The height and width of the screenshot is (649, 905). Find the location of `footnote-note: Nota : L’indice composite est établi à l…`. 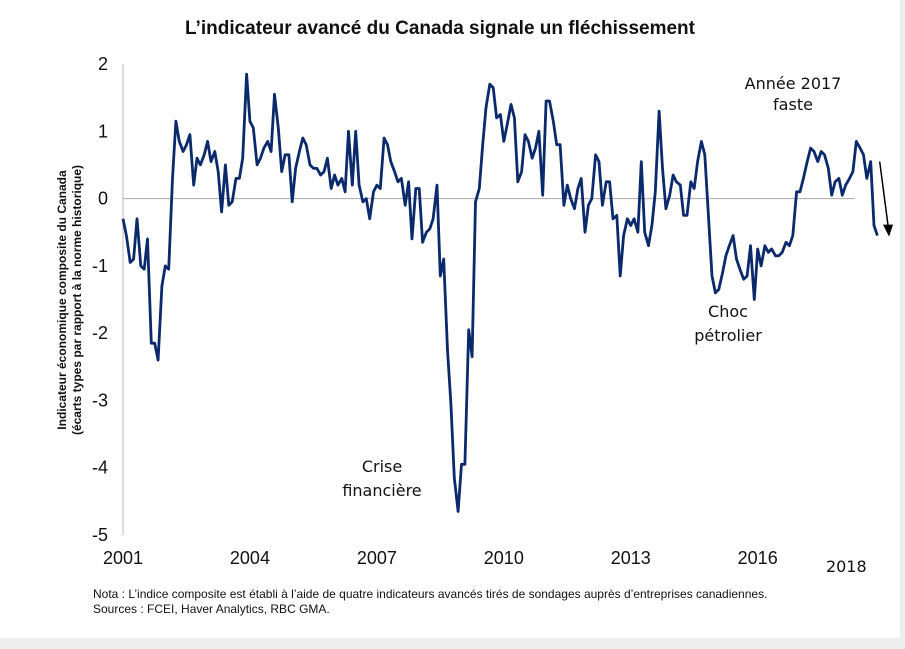

footnote-note: Nota : L’indice composite est établi à l… is located at coordinates (430, 594).